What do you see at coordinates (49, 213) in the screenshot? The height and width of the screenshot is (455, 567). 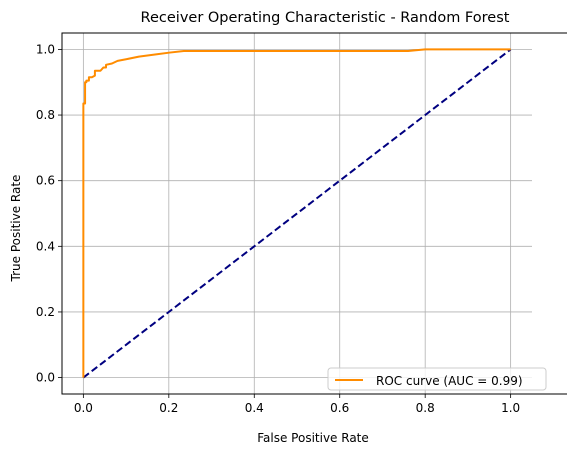 I see `y-ticks: 0.0 0.2 0.4 0.6 0.8 1.0` at bounding box center [49, 213].